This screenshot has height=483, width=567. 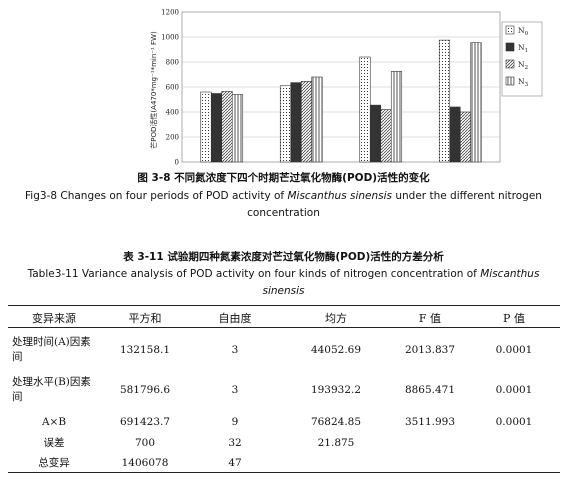 I want to click on y-tick-label: 400, so click(x=172, y=113).